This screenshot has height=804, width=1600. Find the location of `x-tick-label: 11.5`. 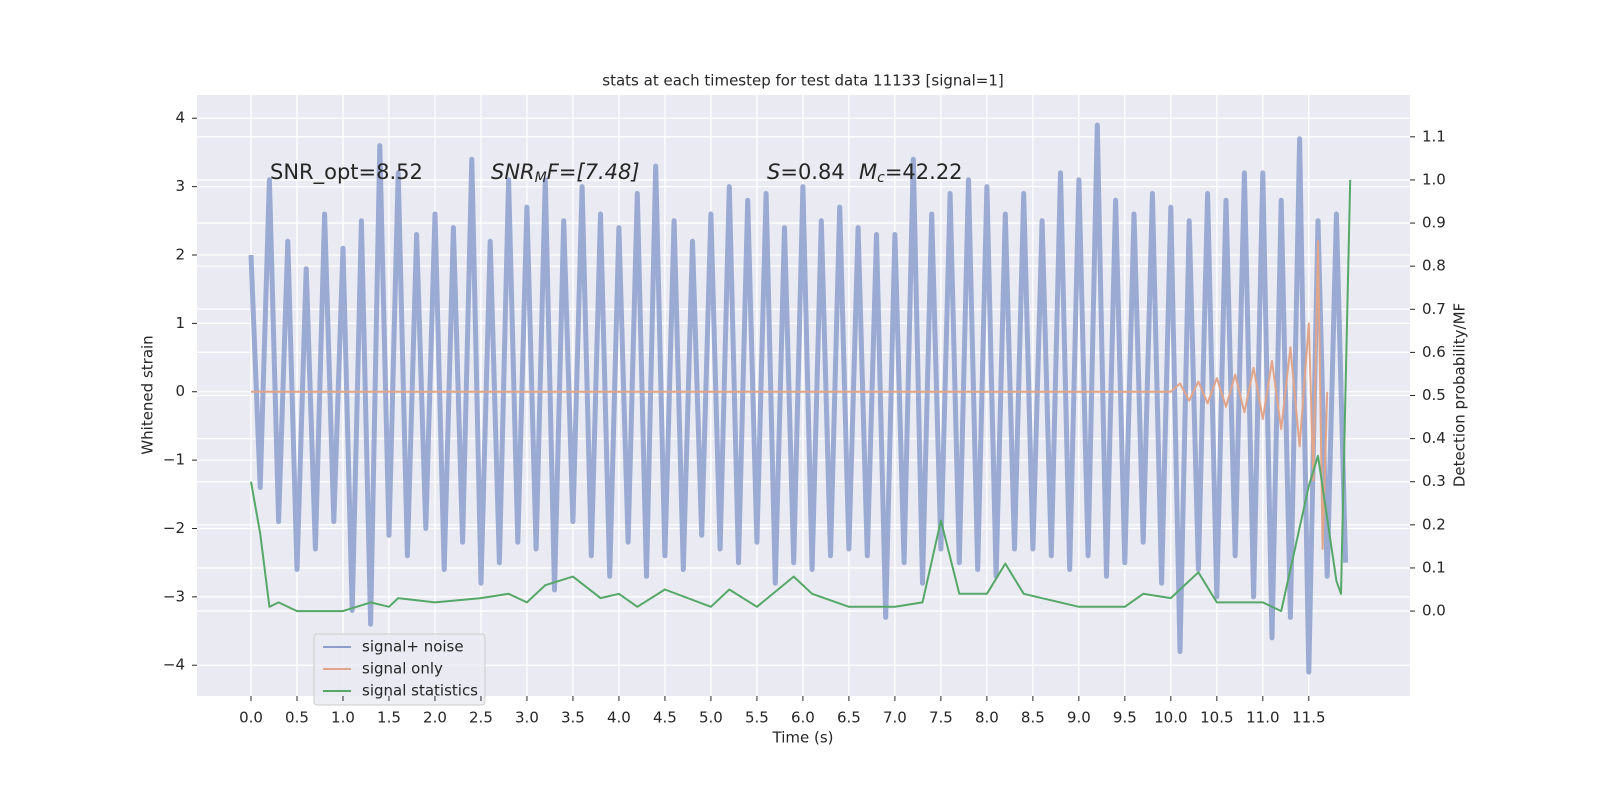

x-tick-label: 11.5 is located at coordinates (1308, 718).